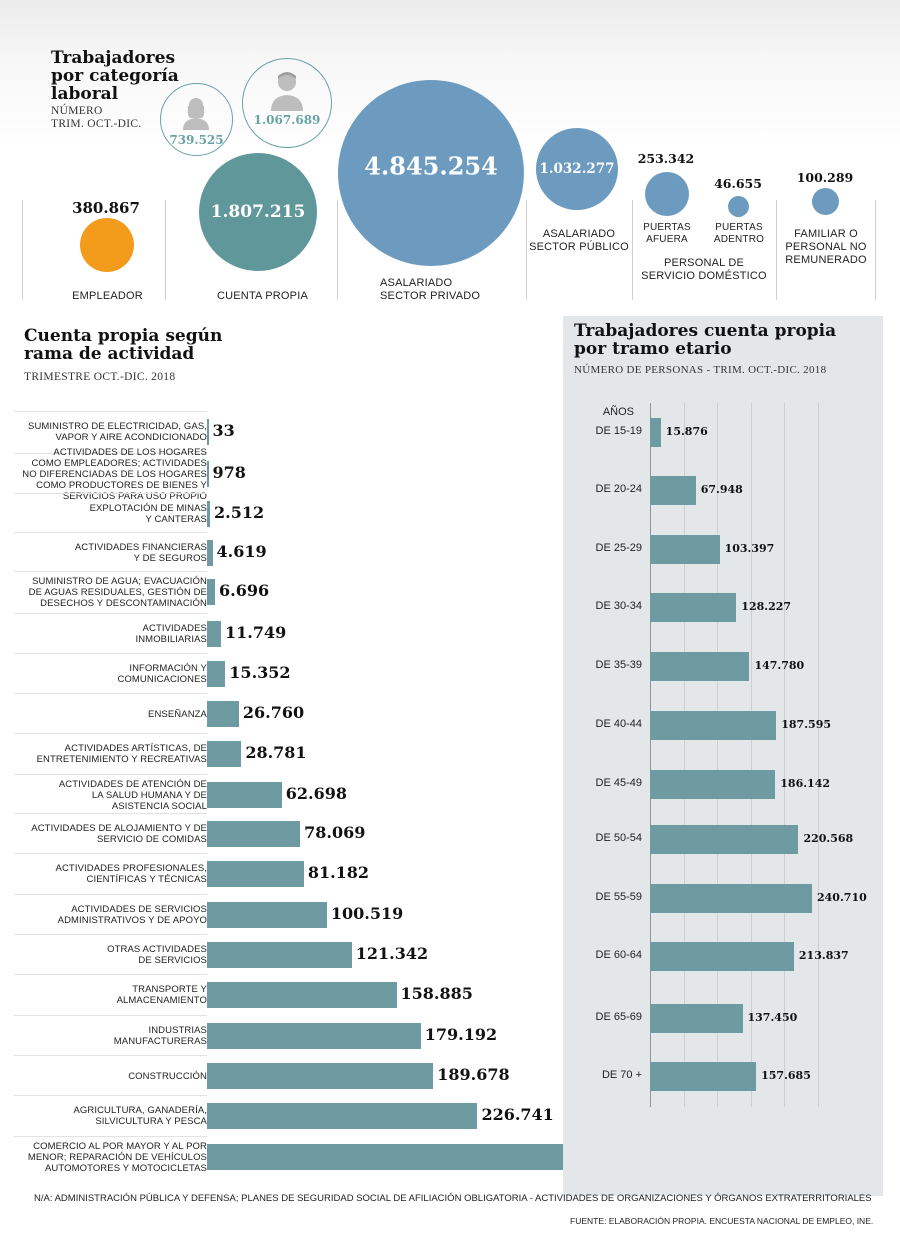  What do you see at coordinates (112, 634) in the screenshot?
I see `activity-label: ACTIVIDADES INMOBILIARIAS` at bounding box center [112, 634].